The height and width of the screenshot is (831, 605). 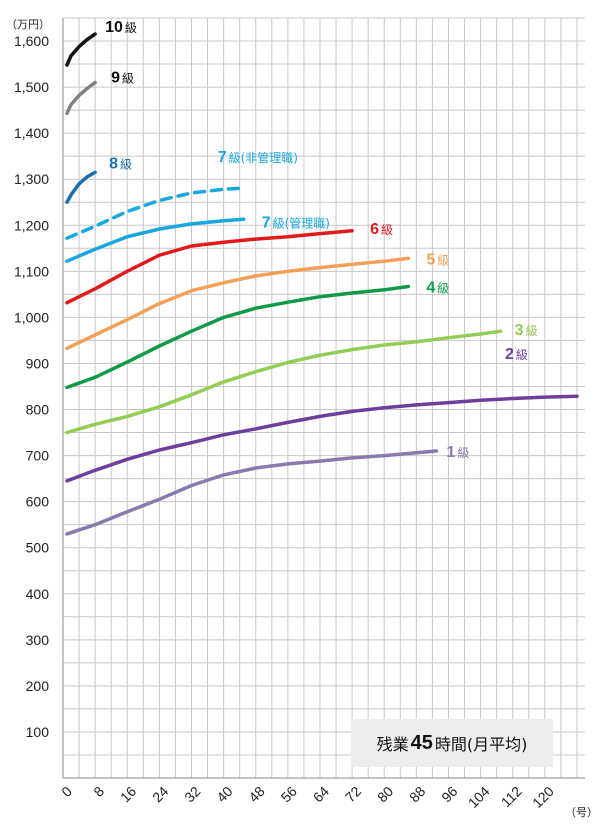 What do you see at coordinates (28, 24) in the screenshot?
I see `y-unit-label: （万円）` at bounding box center [28, 24].